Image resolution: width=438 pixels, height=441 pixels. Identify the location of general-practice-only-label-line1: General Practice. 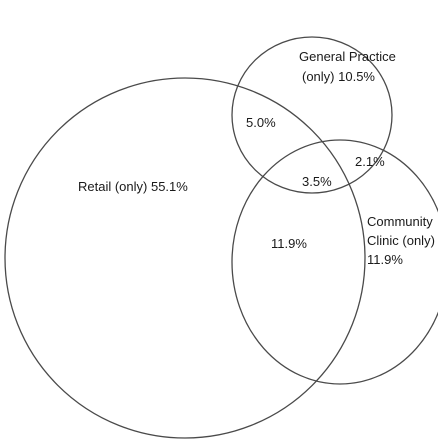
(347, 56).